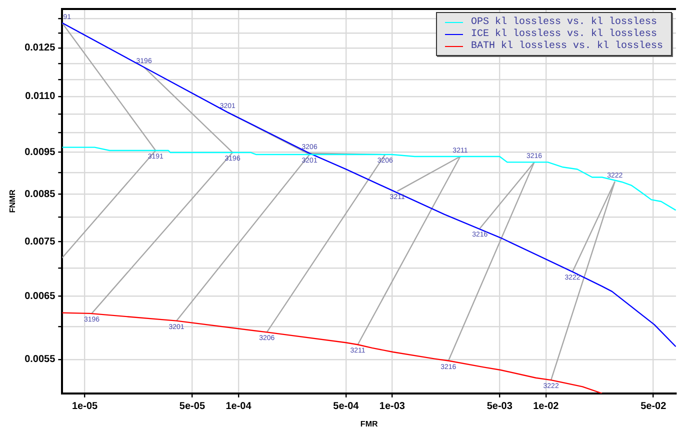 The image size is (679, 435). Describe the element at coordinates (563, 22) in the screenshot. I see `legend-label: OPS kl lossless vs. kl lossless` at that location.